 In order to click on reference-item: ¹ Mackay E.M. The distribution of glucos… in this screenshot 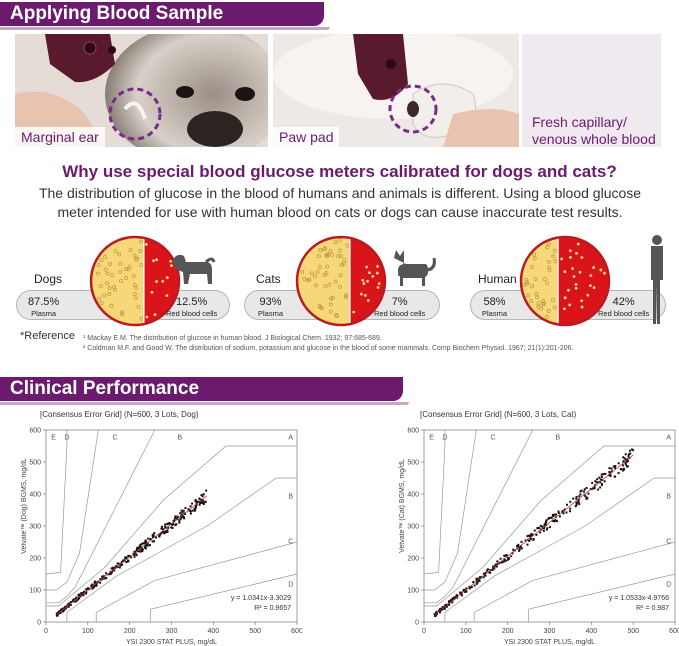, I will do `click(232, 338)`.